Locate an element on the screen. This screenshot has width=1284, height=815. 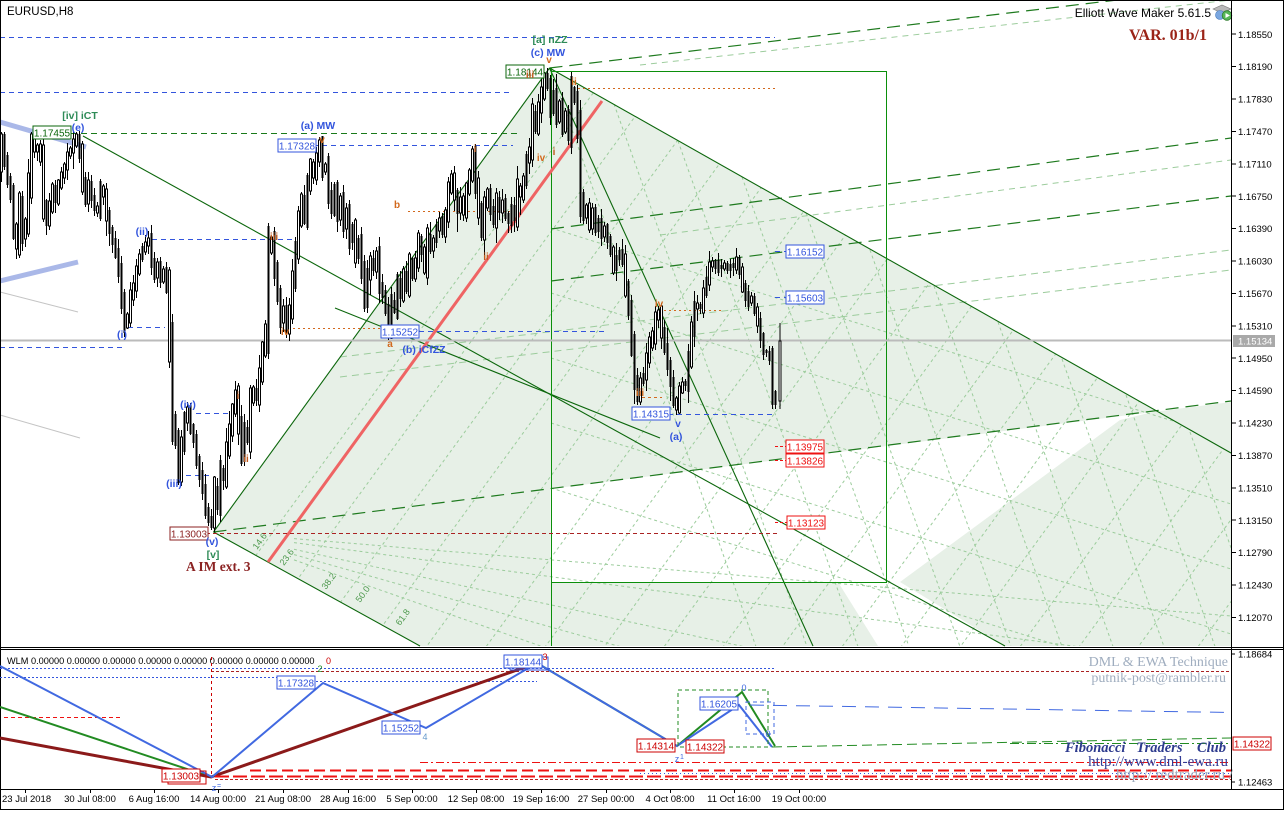
svg-text: 1.16152 is located at coordinates (805, 253).